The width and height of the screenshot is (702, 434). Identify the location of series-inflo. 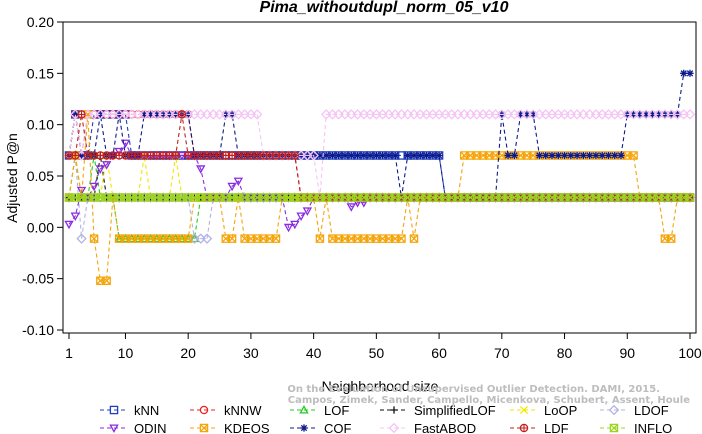
(379, 197).